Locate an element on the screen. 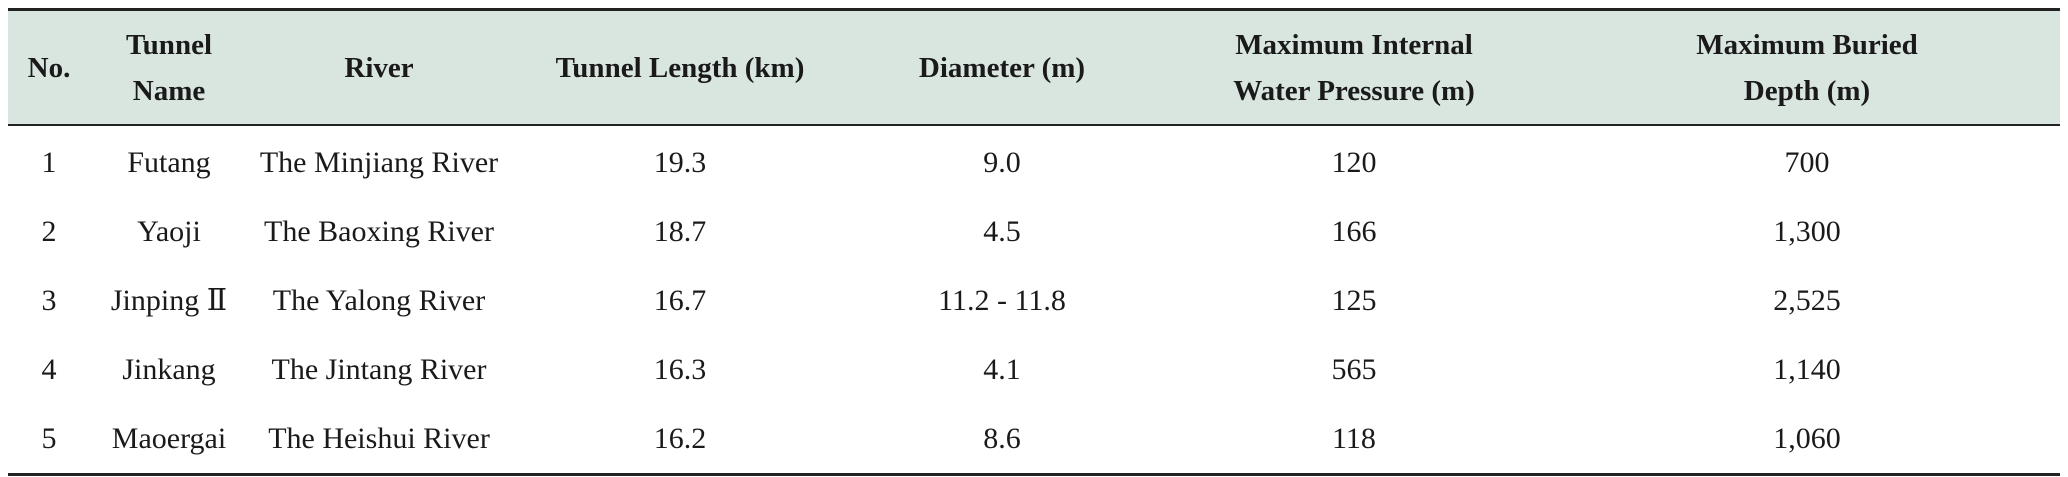 The width and height of the screenshot is (2068, 477). cell-max-internal-water-pressure: 120 is located at coordinates (1354, 162).